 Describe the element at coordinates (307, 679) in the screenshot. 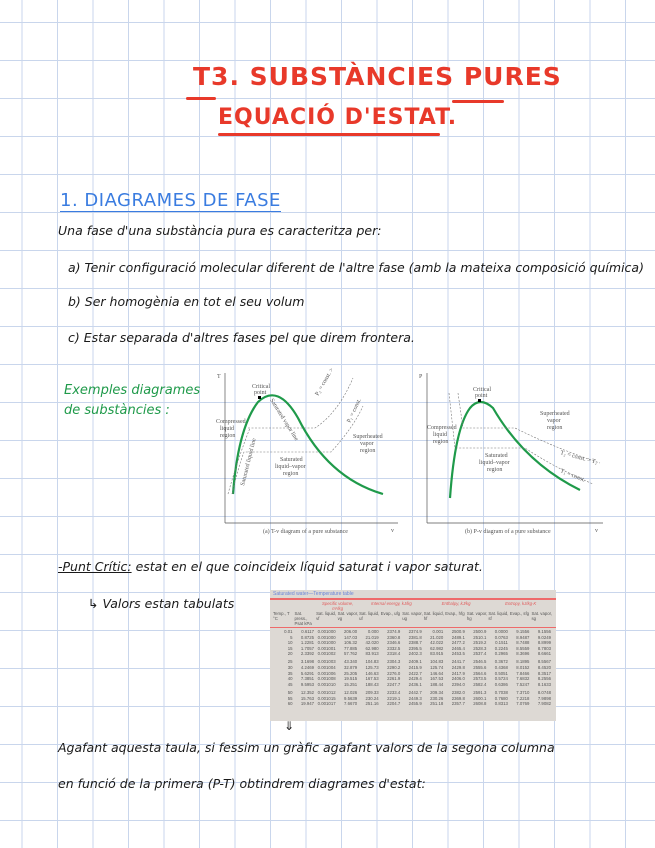

I see `table-cell: 7.3851` at that location.